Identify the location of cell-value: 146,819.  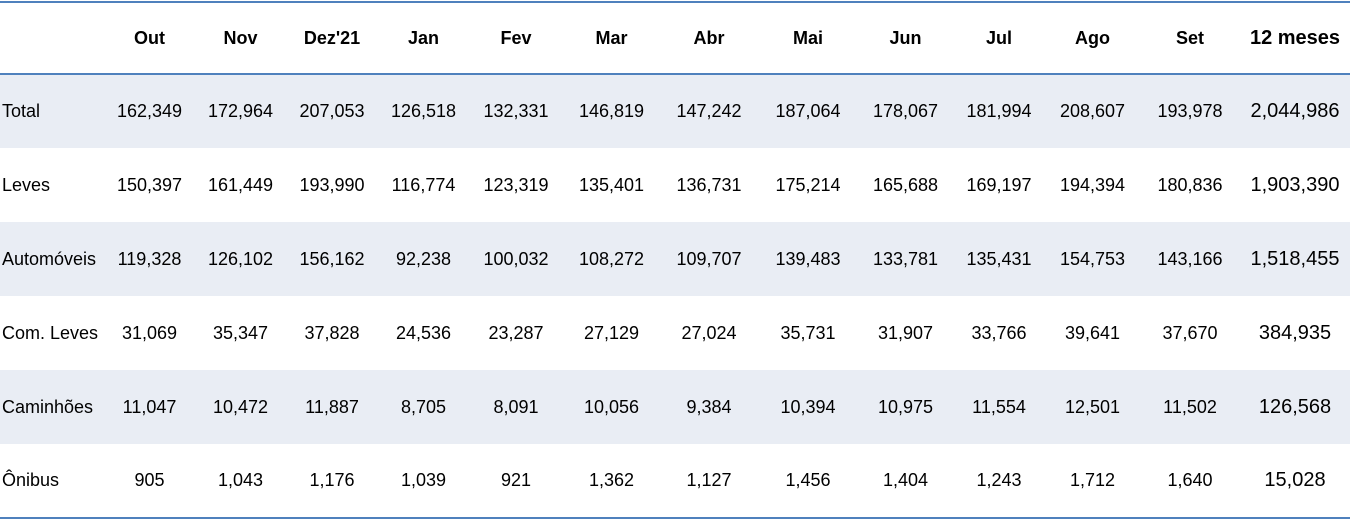
(611, 111).